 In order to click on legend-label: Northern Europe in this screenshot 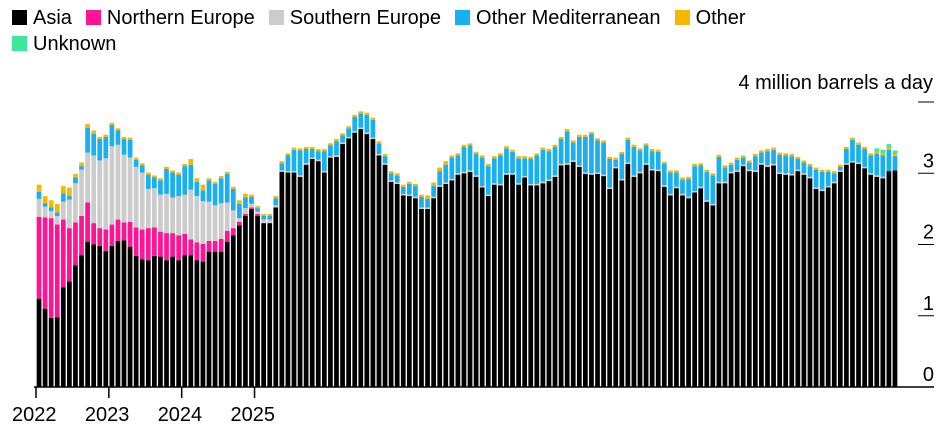, I will do `click(180, 18)`.